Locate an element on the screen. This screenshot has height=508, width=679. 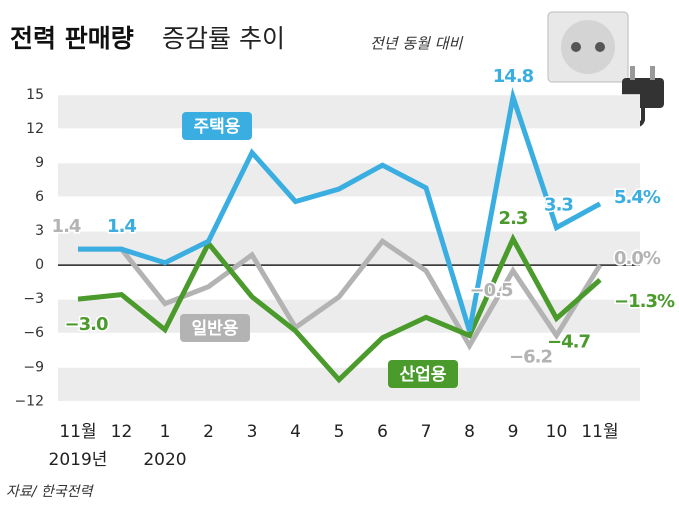
legend-label: 주택용 is located at coordinates (217, 127).